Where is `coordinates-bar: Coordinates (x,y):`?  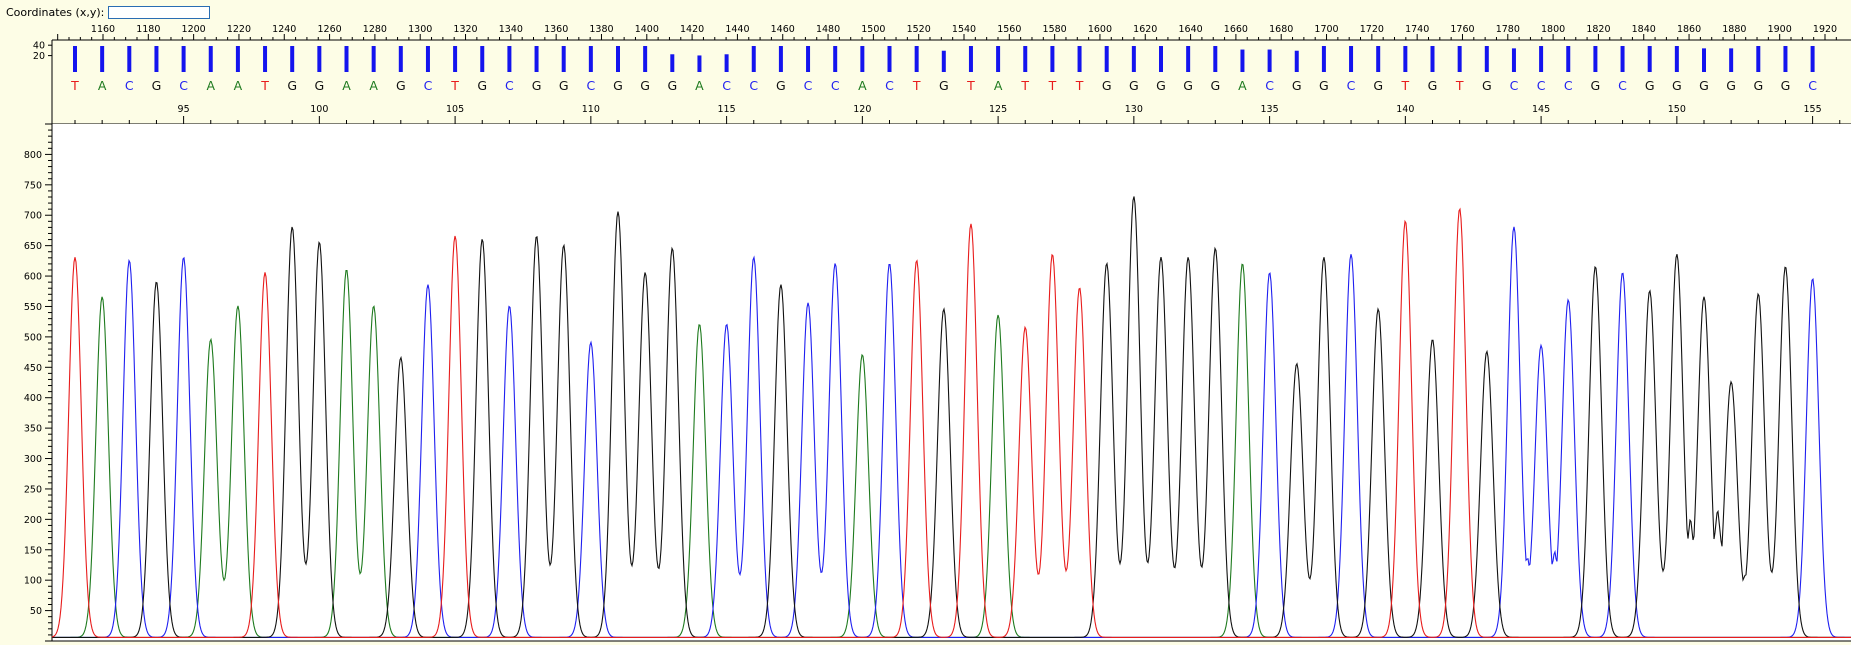 coordinates-bar: Coordinates (x,y): is located at coordinates (108, 12).